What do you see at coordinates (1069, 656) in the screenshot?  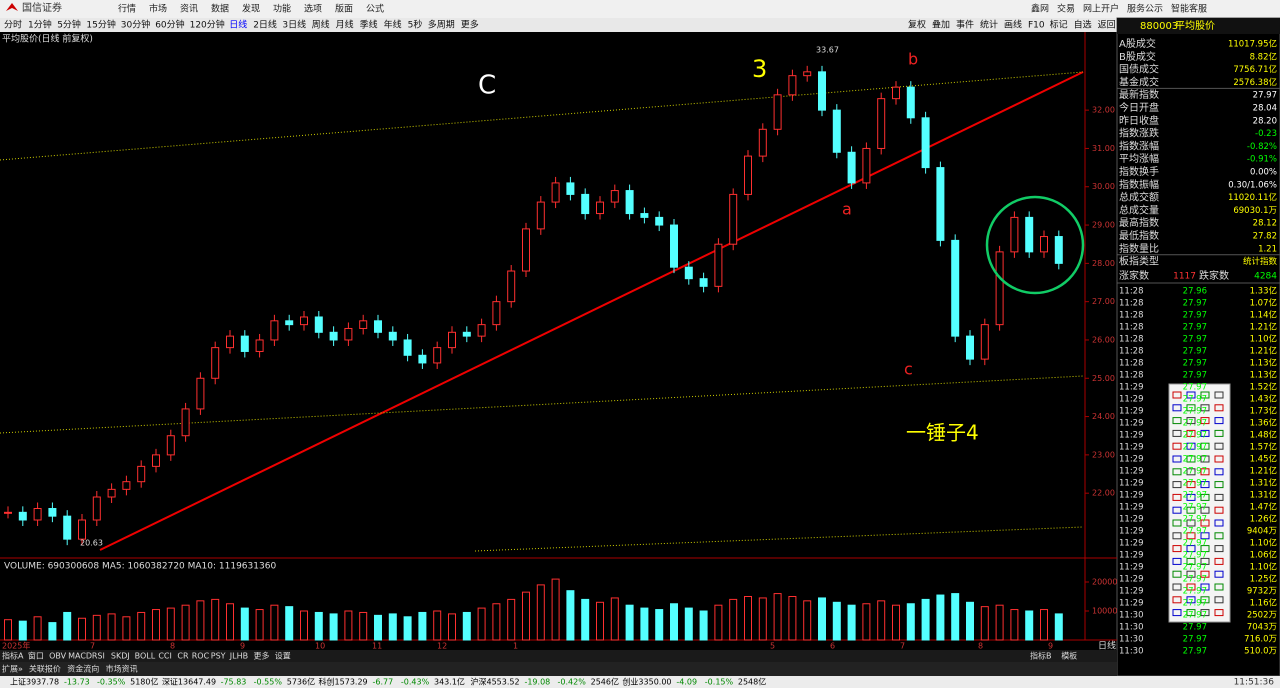 I see `indicator-tab: 模板` at bounding box center [1069, 656].